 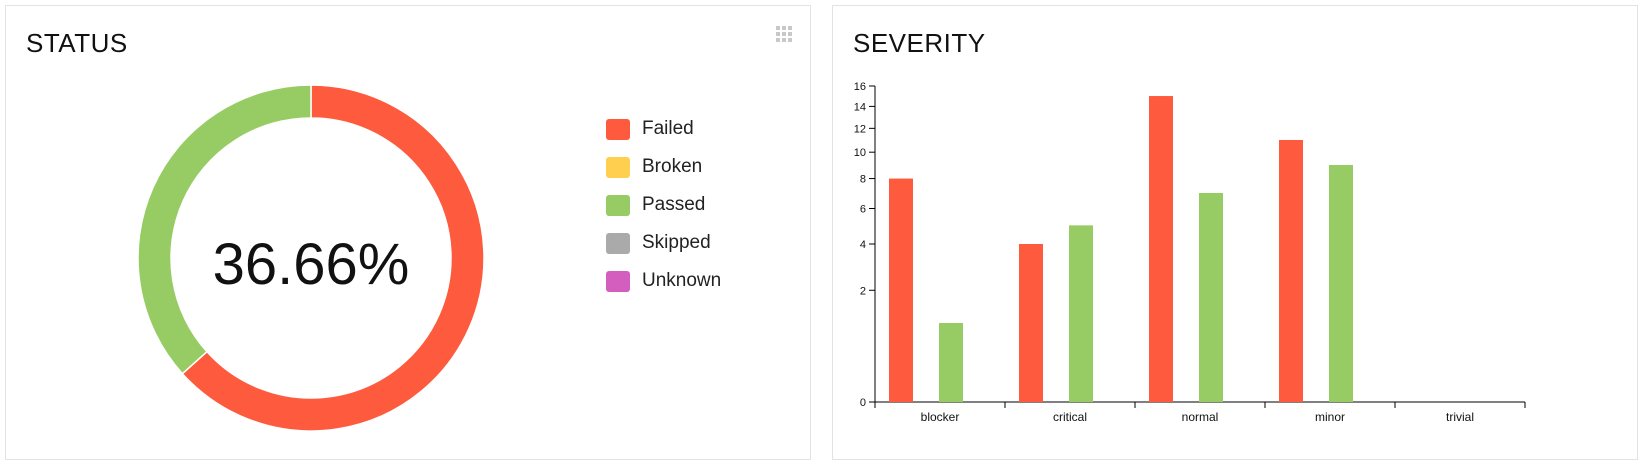 What do you see at coordinates (1200, 417) in the screenshot?
I see `x-tick-label-normal: normal` at bounding box center [1200, 417].